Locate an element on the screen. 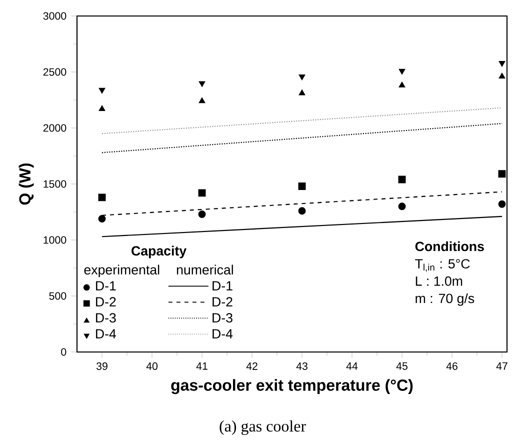 The image size is (525, 445). x-tick-label: 40 is located at coordinates (152, 366).